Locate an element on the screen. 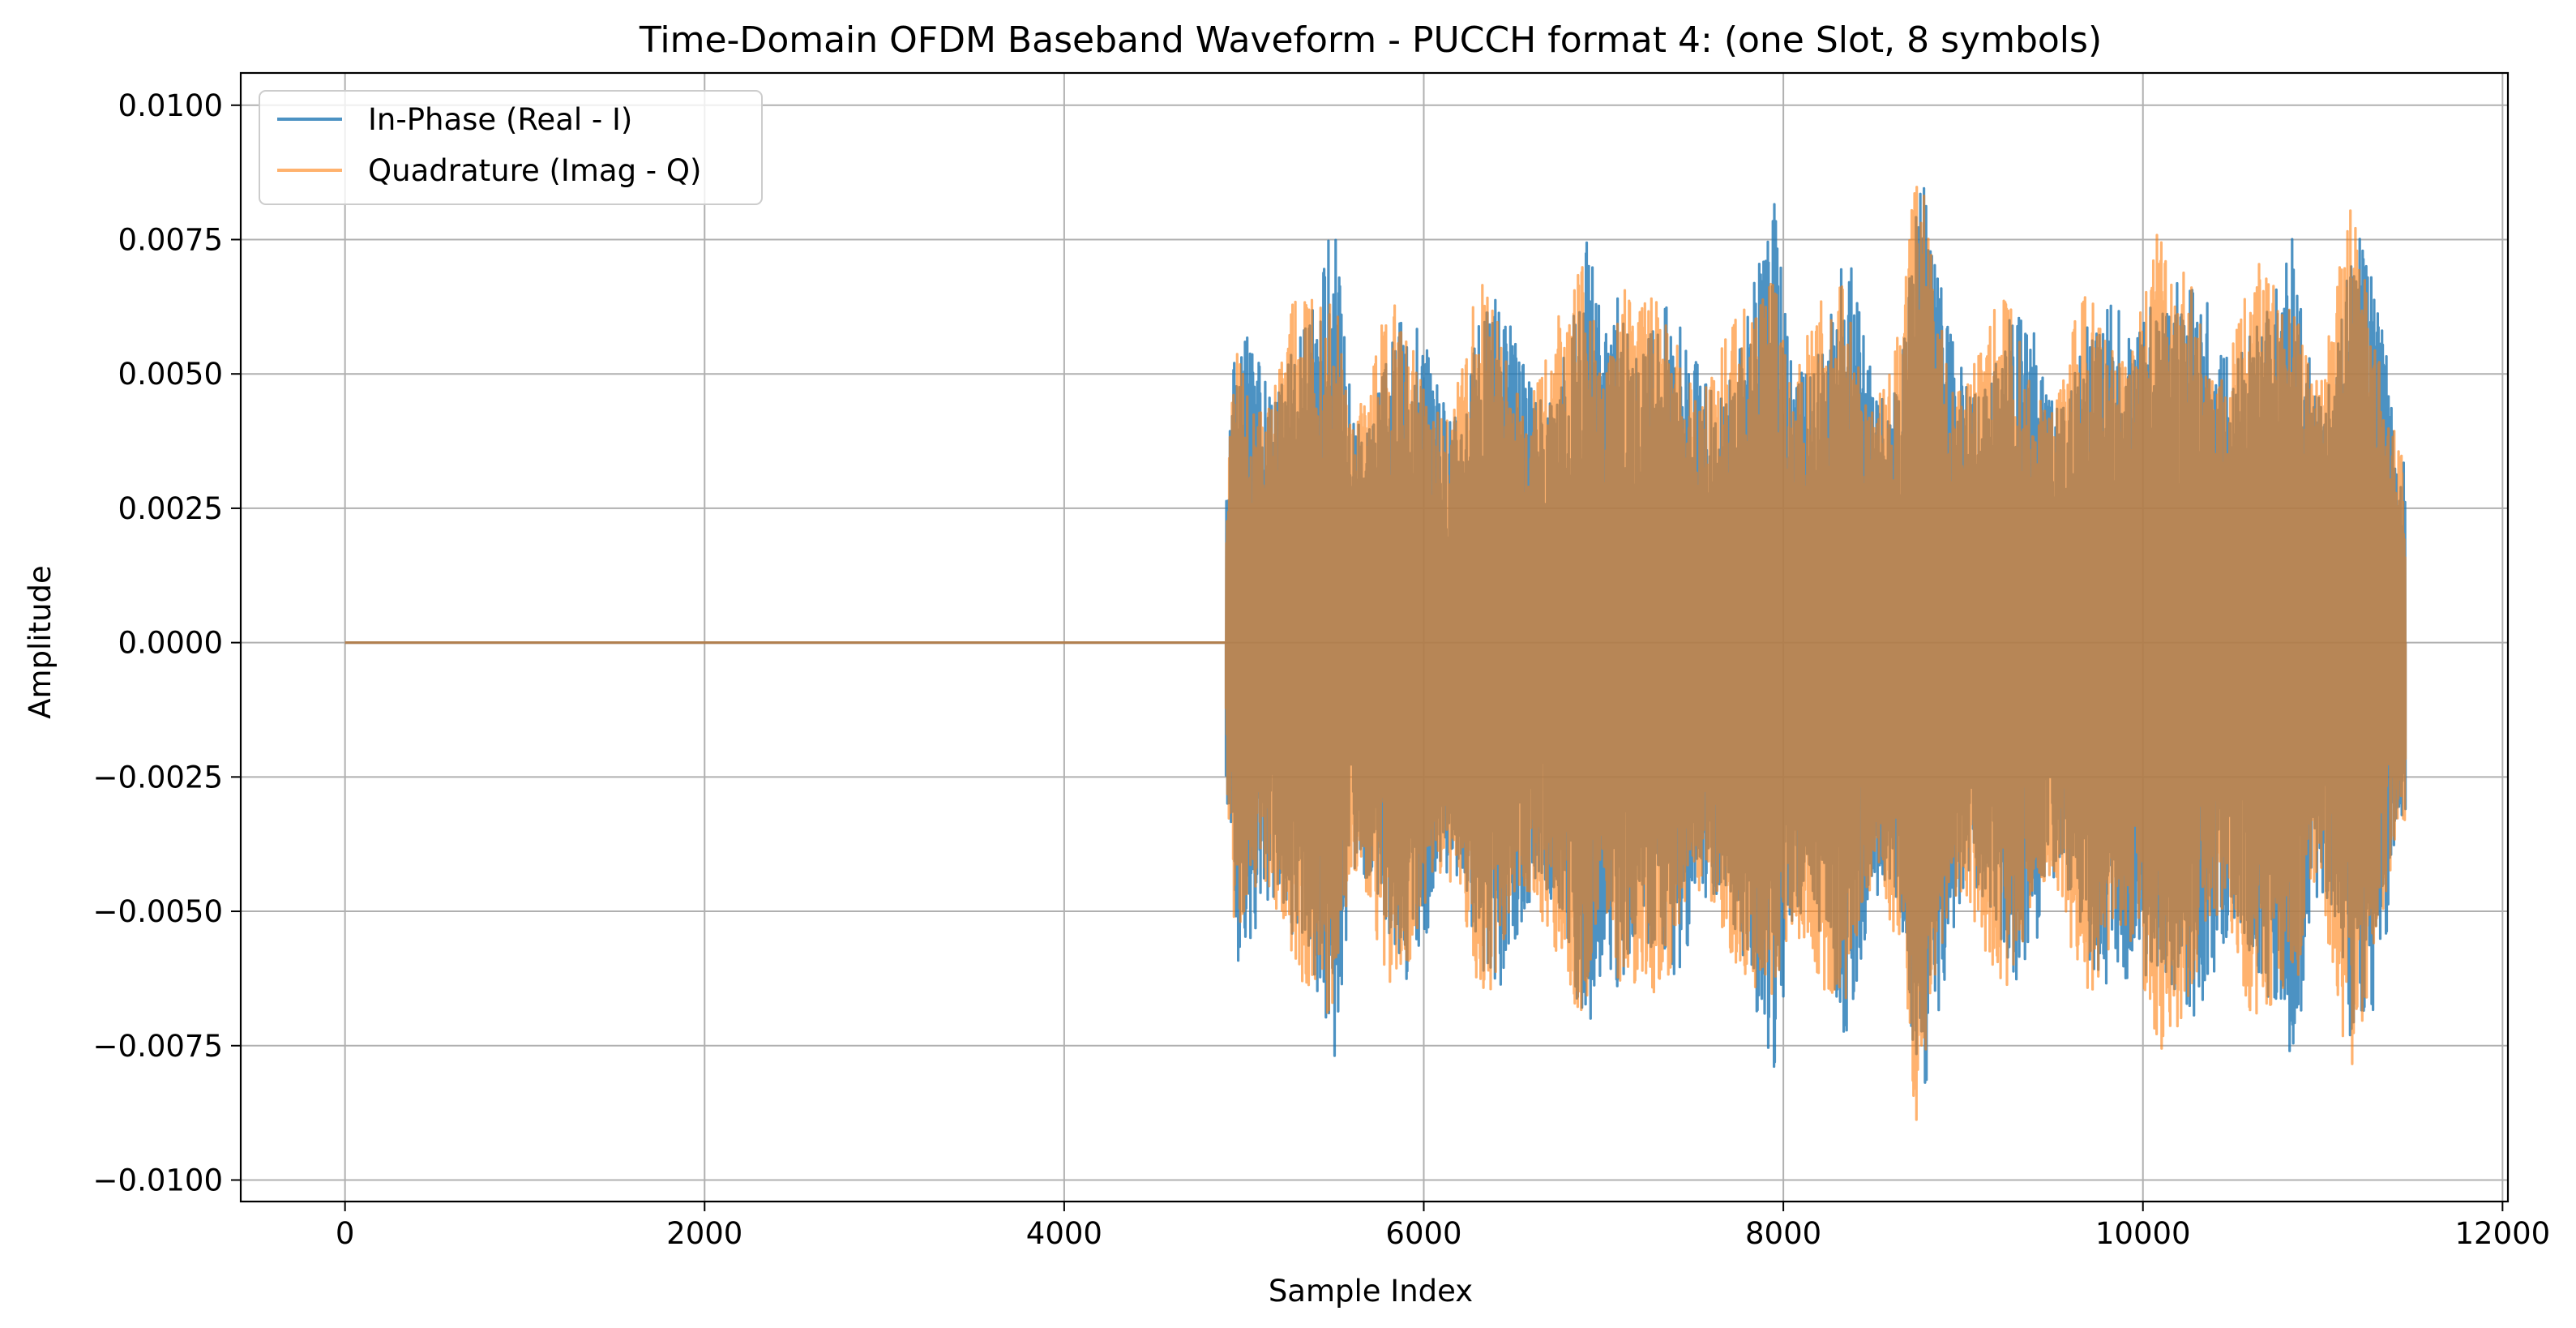 This screenshot has width=2576, height=1328. x-tick-label: 4000 is located at coordinates (1064, 1233).